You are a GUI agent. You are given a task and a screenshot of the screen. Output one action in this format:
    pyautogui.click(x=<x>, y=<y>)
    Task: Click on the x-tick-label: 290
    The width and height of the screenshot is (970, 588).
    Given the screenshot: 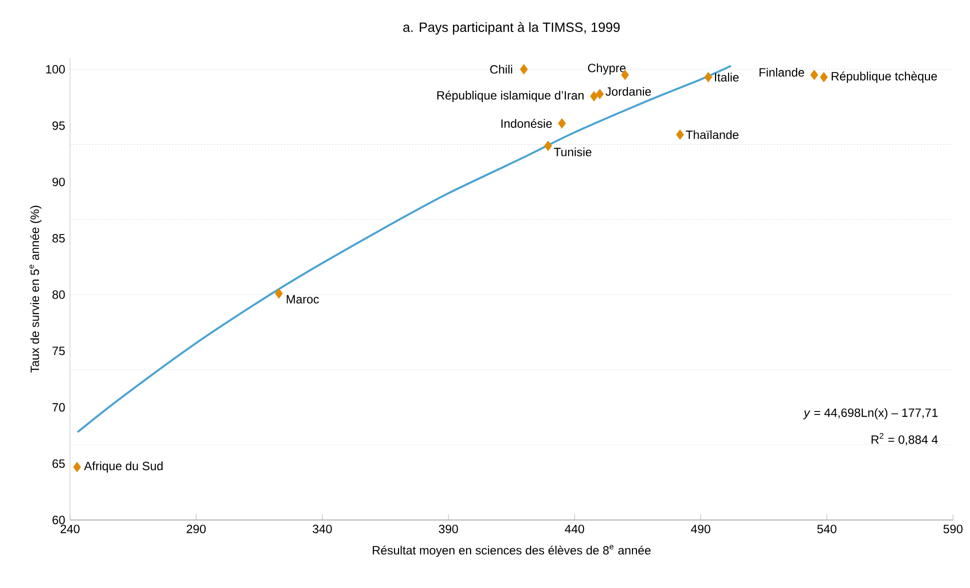 What is the action you would take?
    pyautogui.click(x=196, y=529)
    